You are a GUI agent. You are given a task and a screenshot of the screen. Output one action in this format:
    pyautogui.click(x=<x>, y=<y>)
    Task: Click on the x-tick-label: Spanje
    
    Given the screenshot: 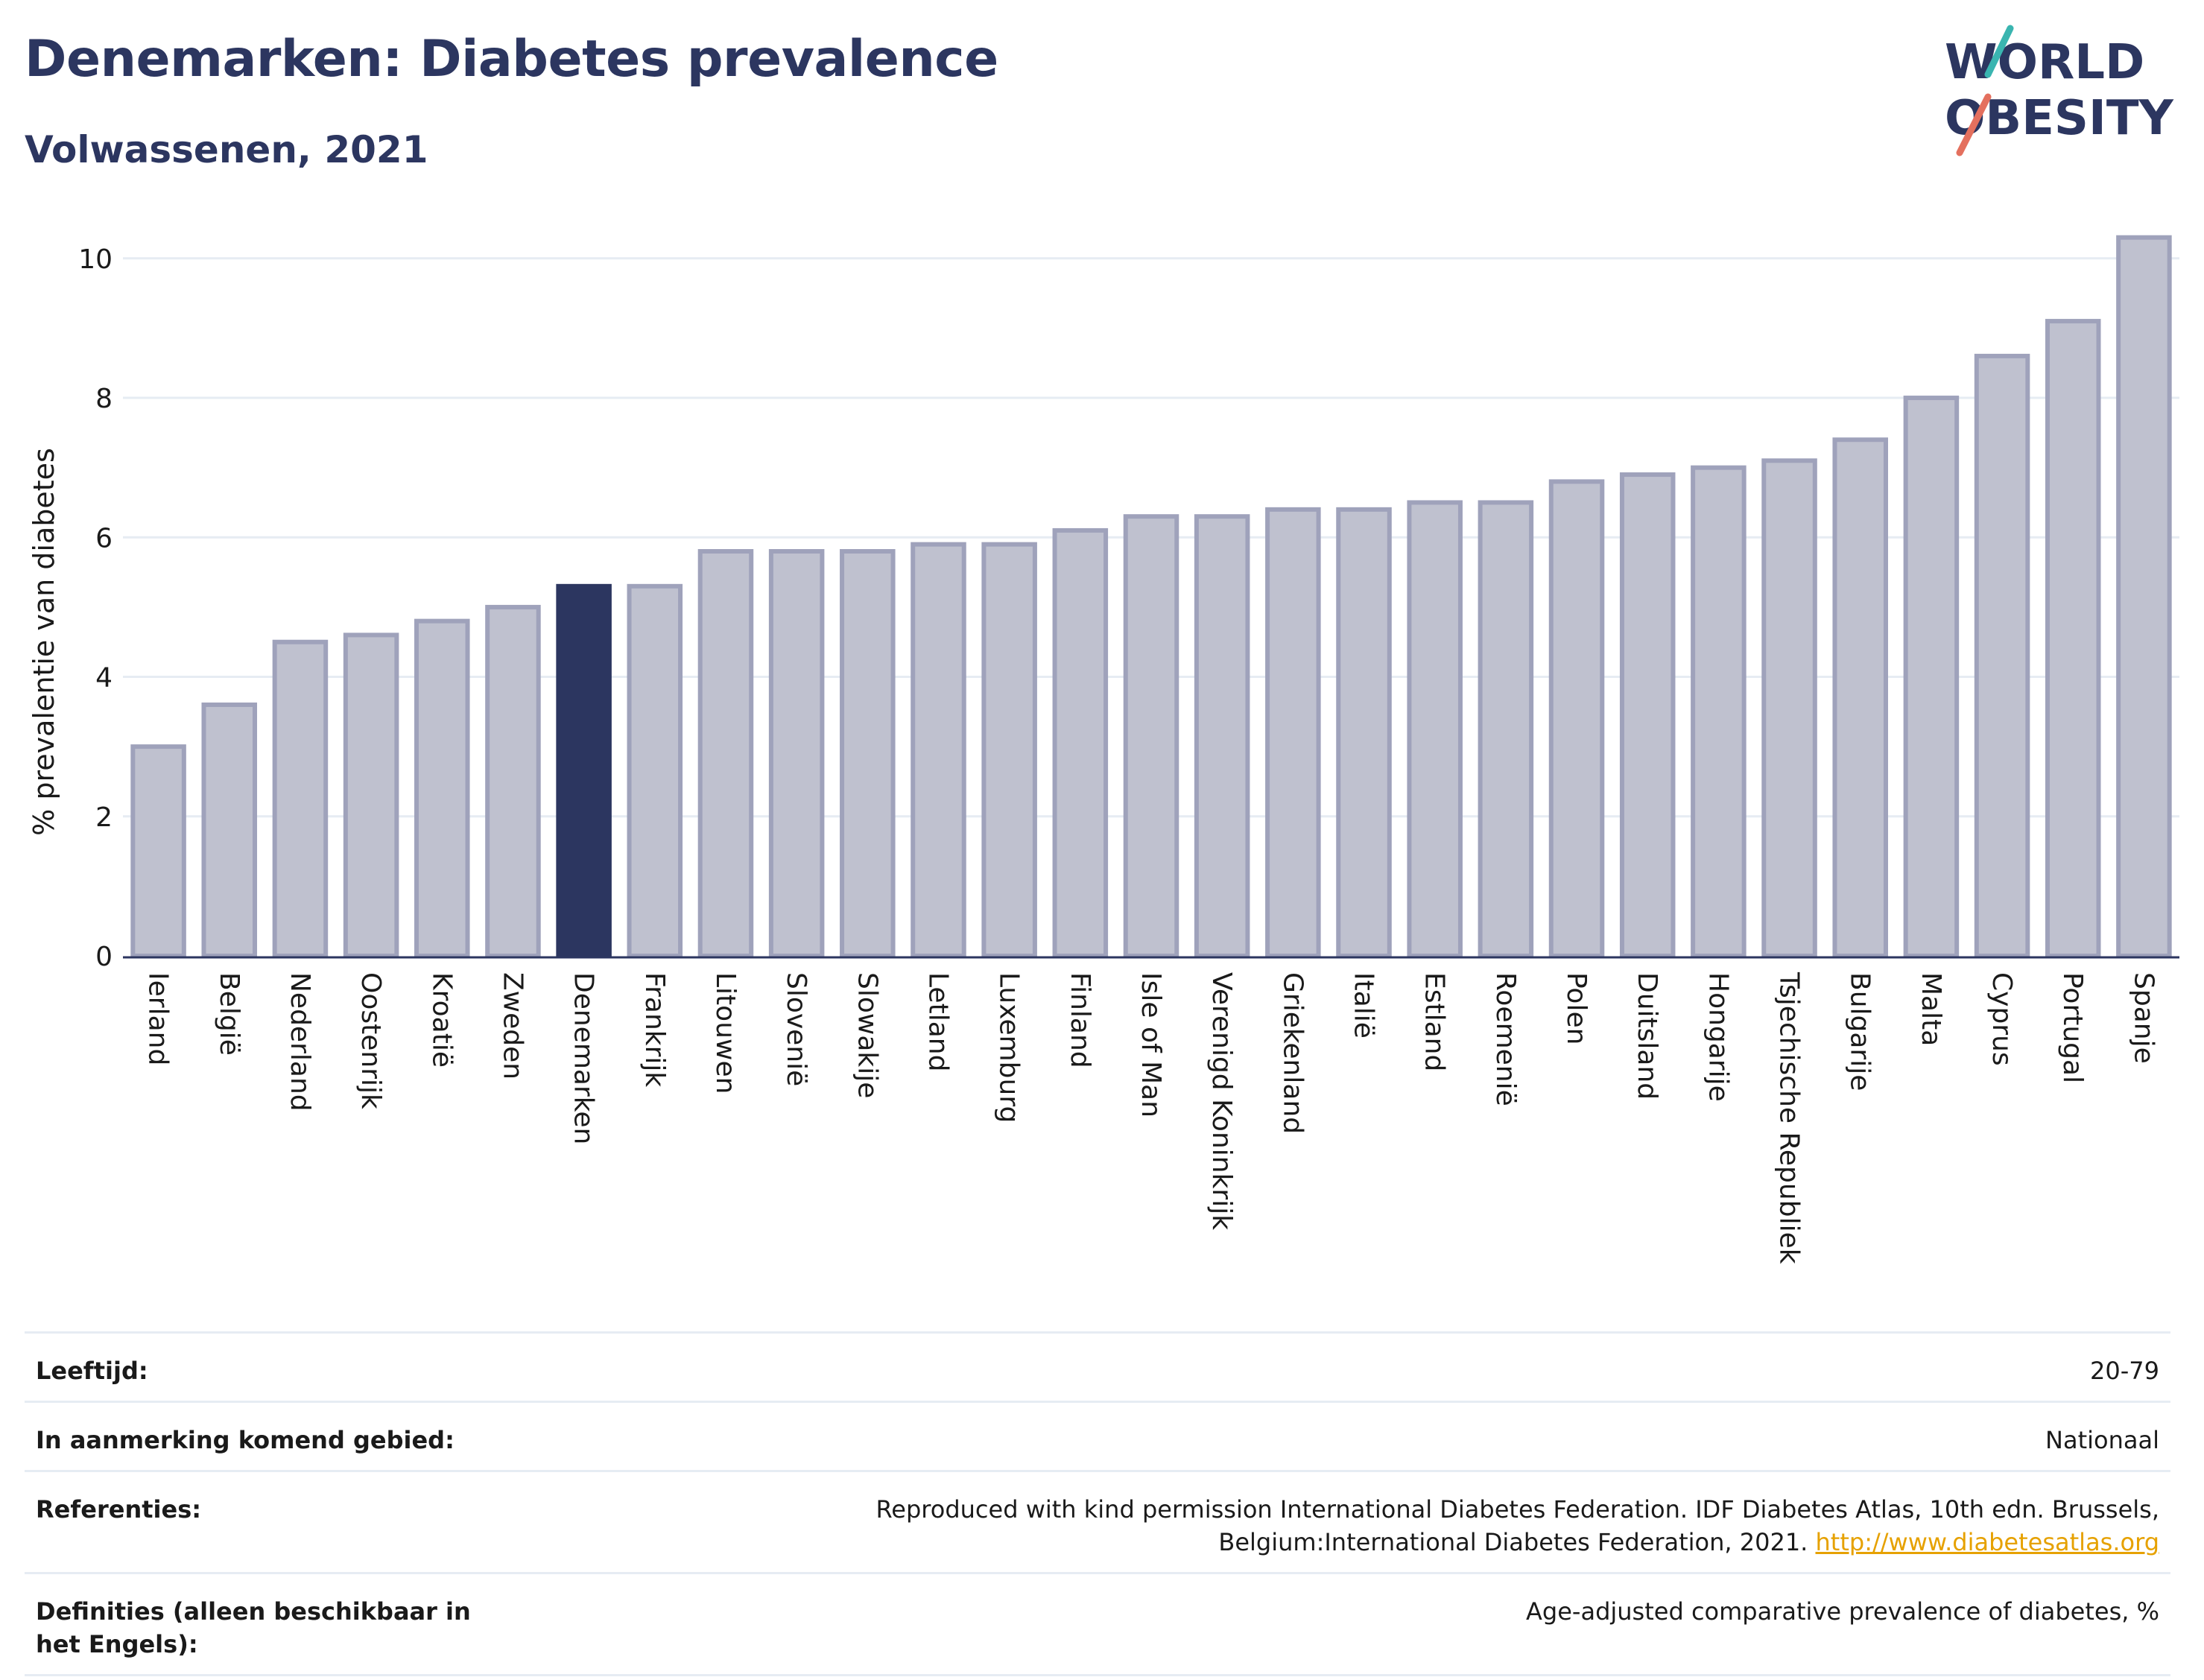 What is the action you would take?
    pyautogui.click(x=2143, y=1018)
    